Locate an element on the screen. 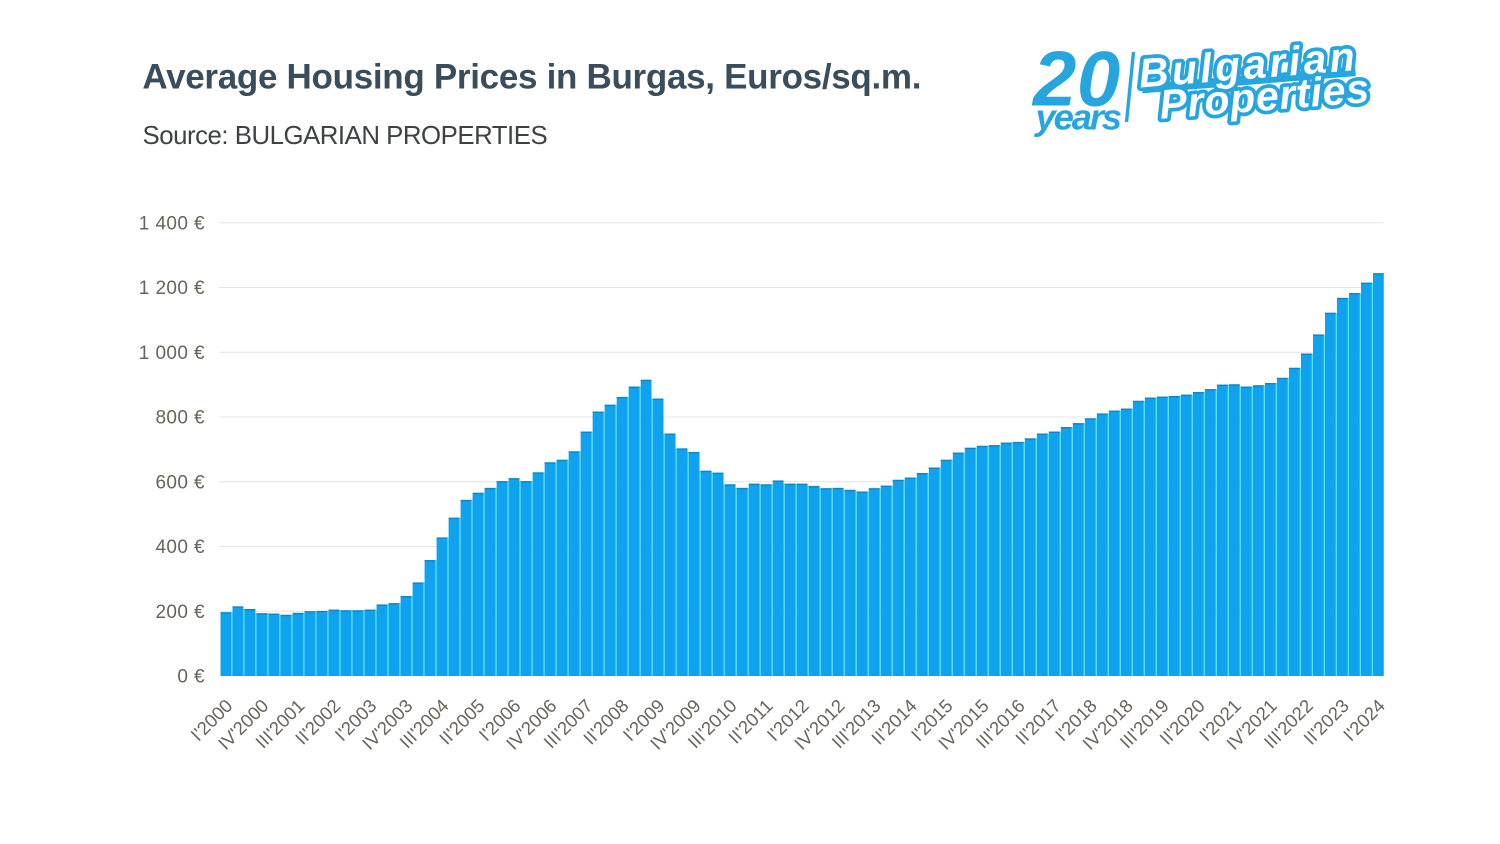 The image size is (1500, 844). svg-text: 200 € is located at coordinates (180, 612).